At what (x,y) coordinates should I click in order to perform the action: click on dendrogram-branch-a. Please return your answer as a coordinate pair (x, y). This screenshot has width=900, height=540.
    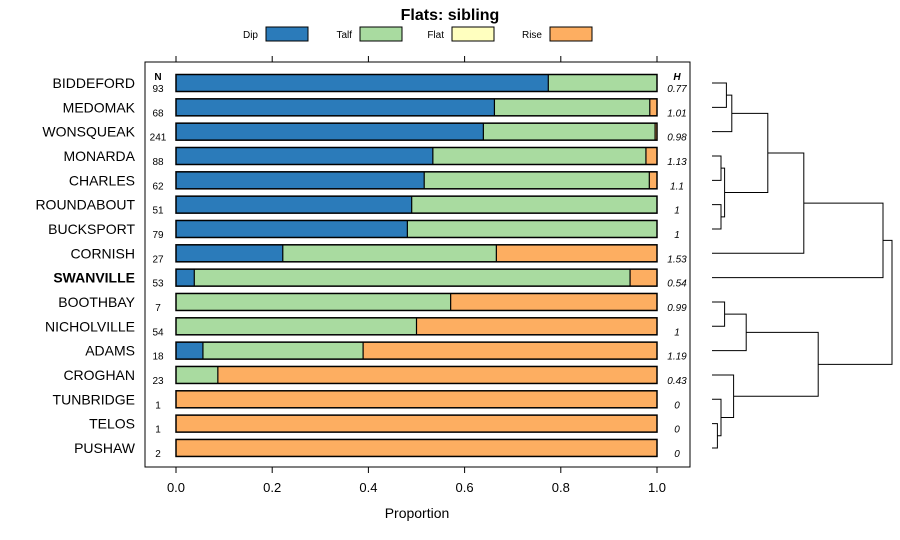
    Looking at the image, I should click on (719, 95).